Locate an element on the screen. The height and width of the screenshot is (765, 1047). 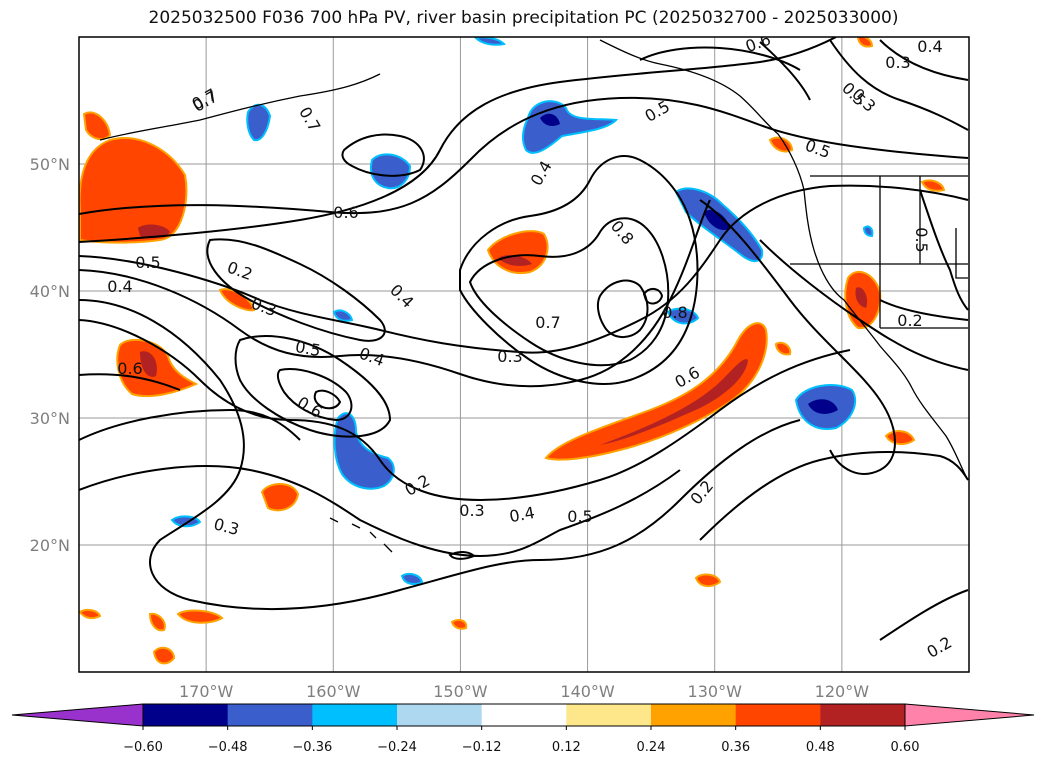
lon-tick-label: 170°W is located at coordinates (206, 691).